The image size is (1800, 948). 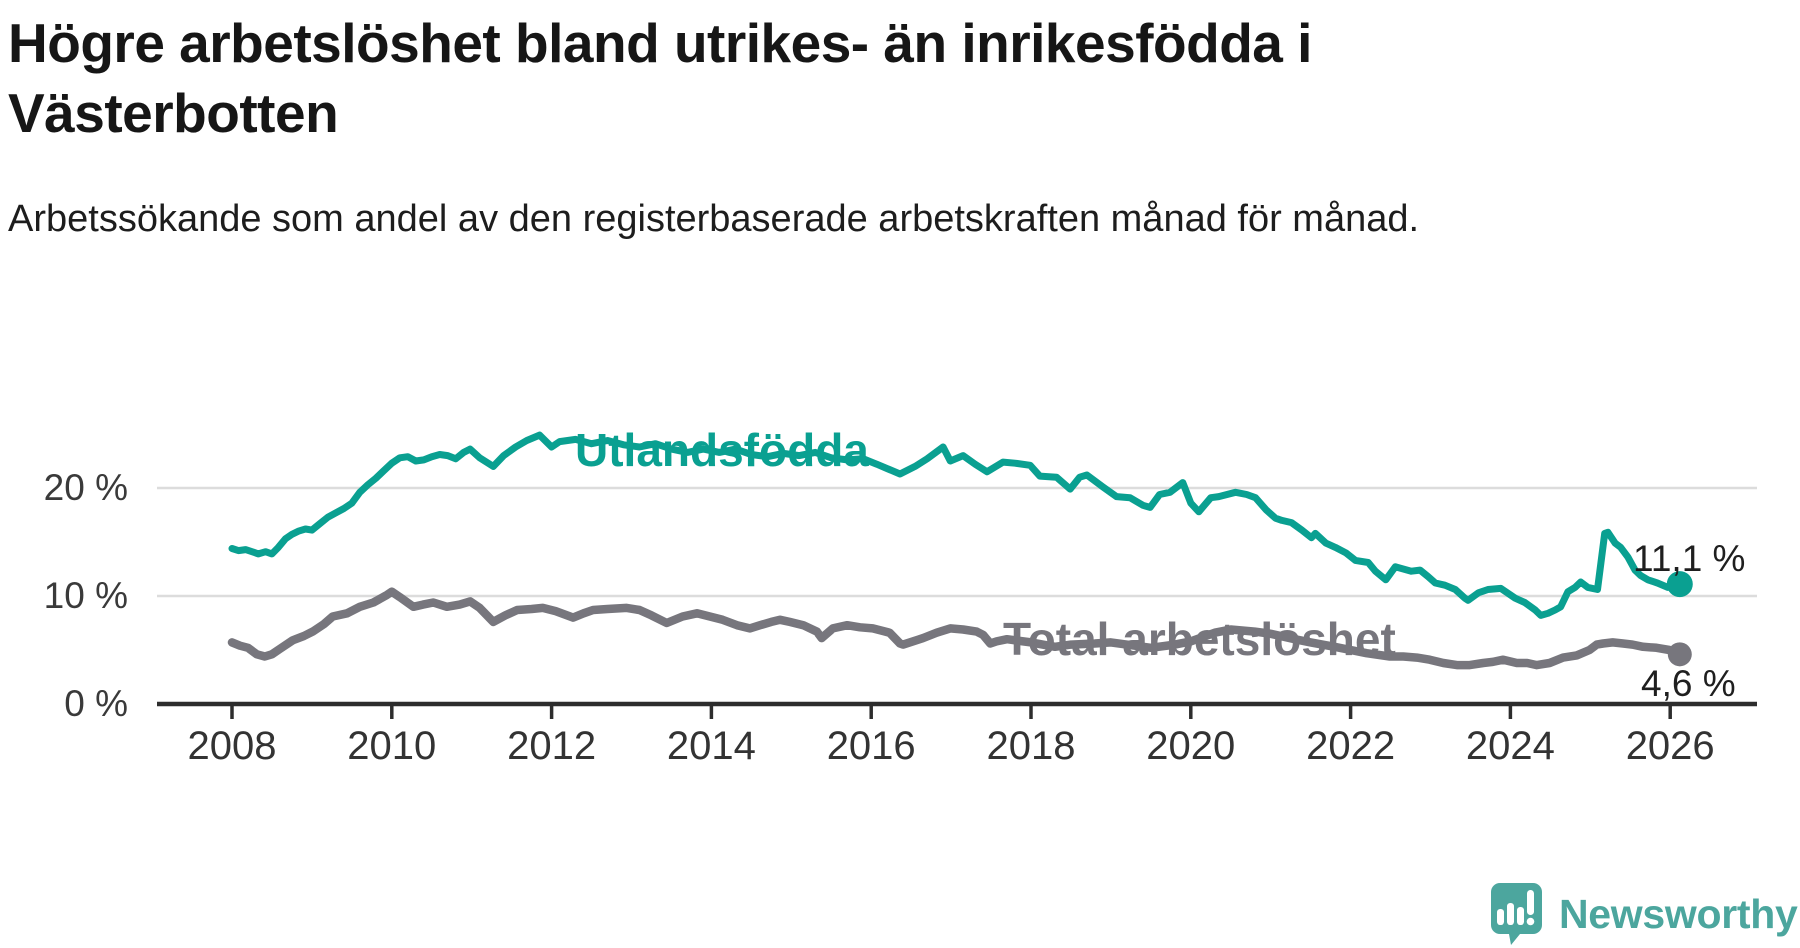 What do you see at coordinates (85, 487) in the screenshot?
I see `y-tick-label: 20 %` at bounding box center [85, 487].